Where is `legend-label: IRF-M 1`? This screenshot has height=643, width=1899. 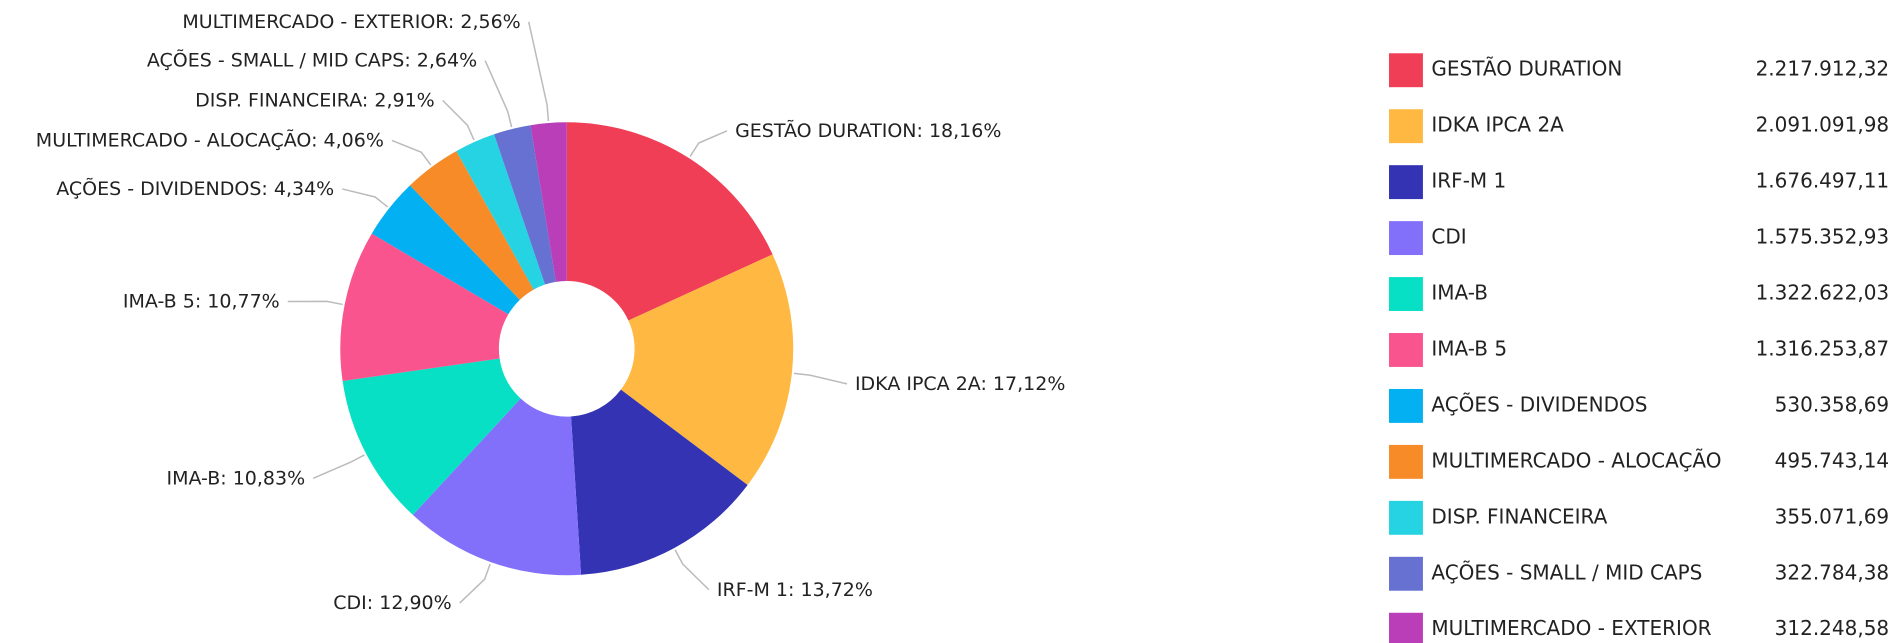
legend-label: IRF-M 1 is located at coordinates (1468, 181).